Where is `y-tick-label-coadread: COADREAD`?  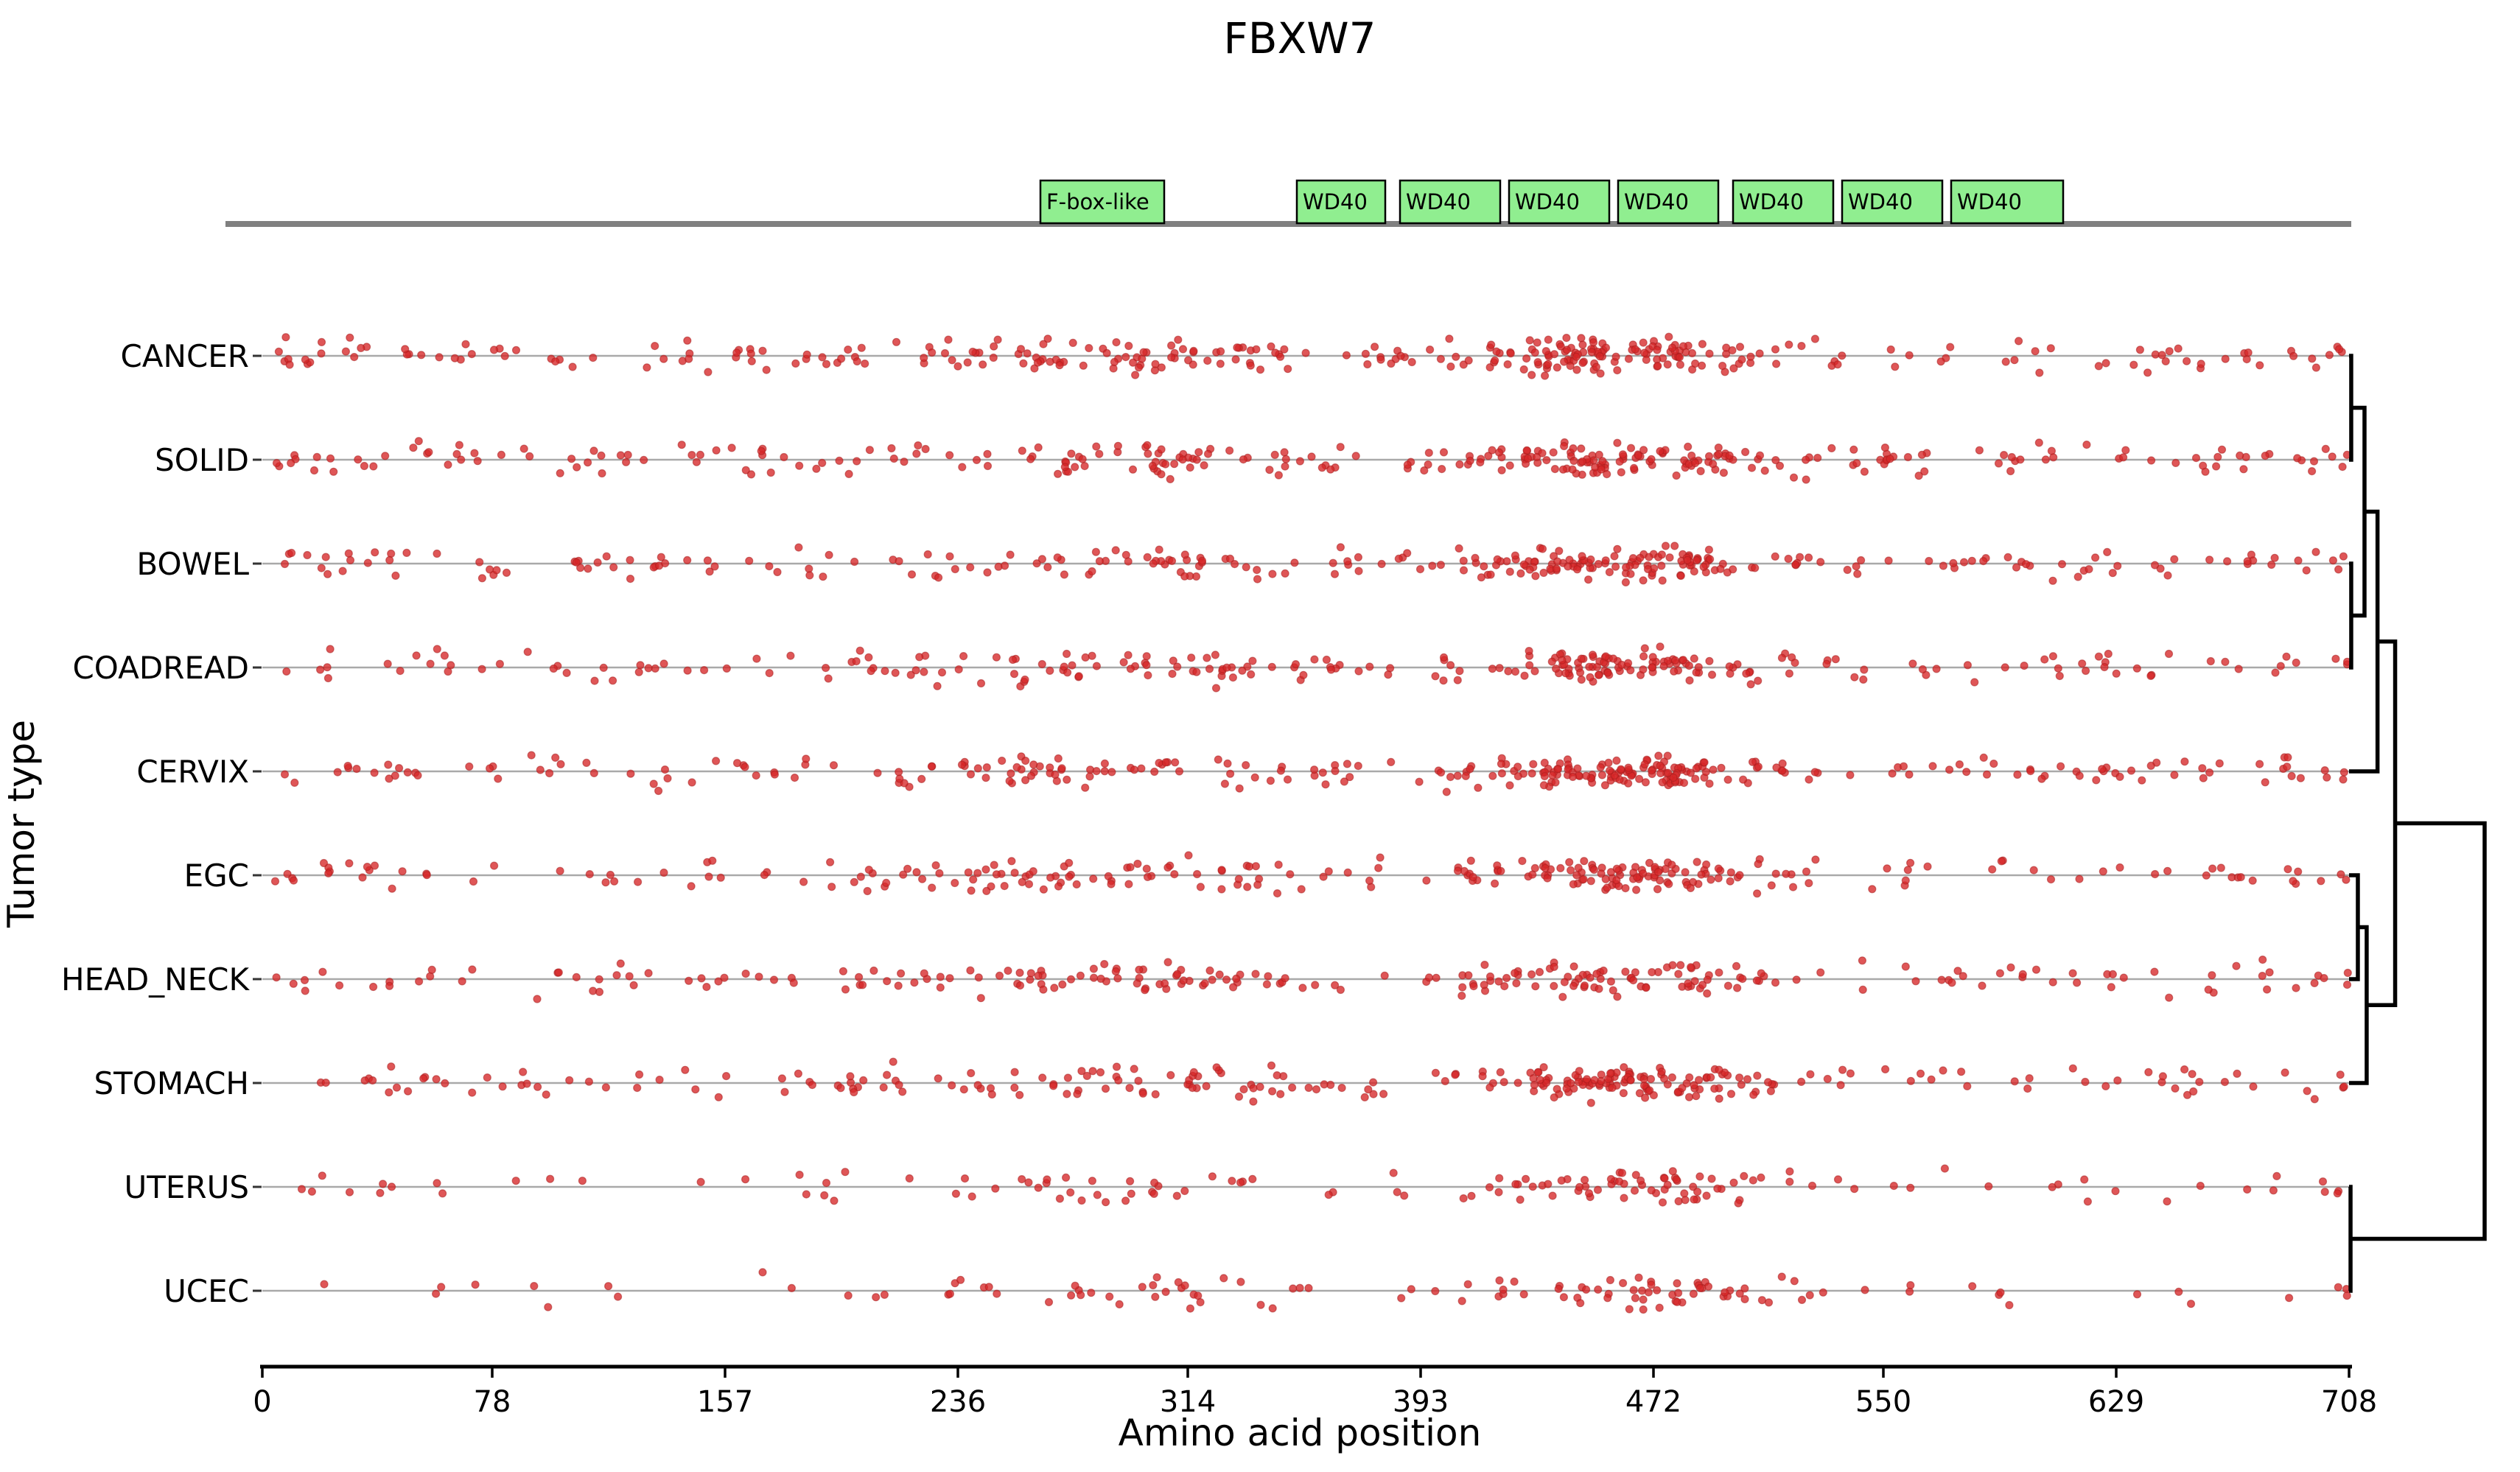
y-tick-label-coadread: COADREAD is located at coordinates (160, 668).